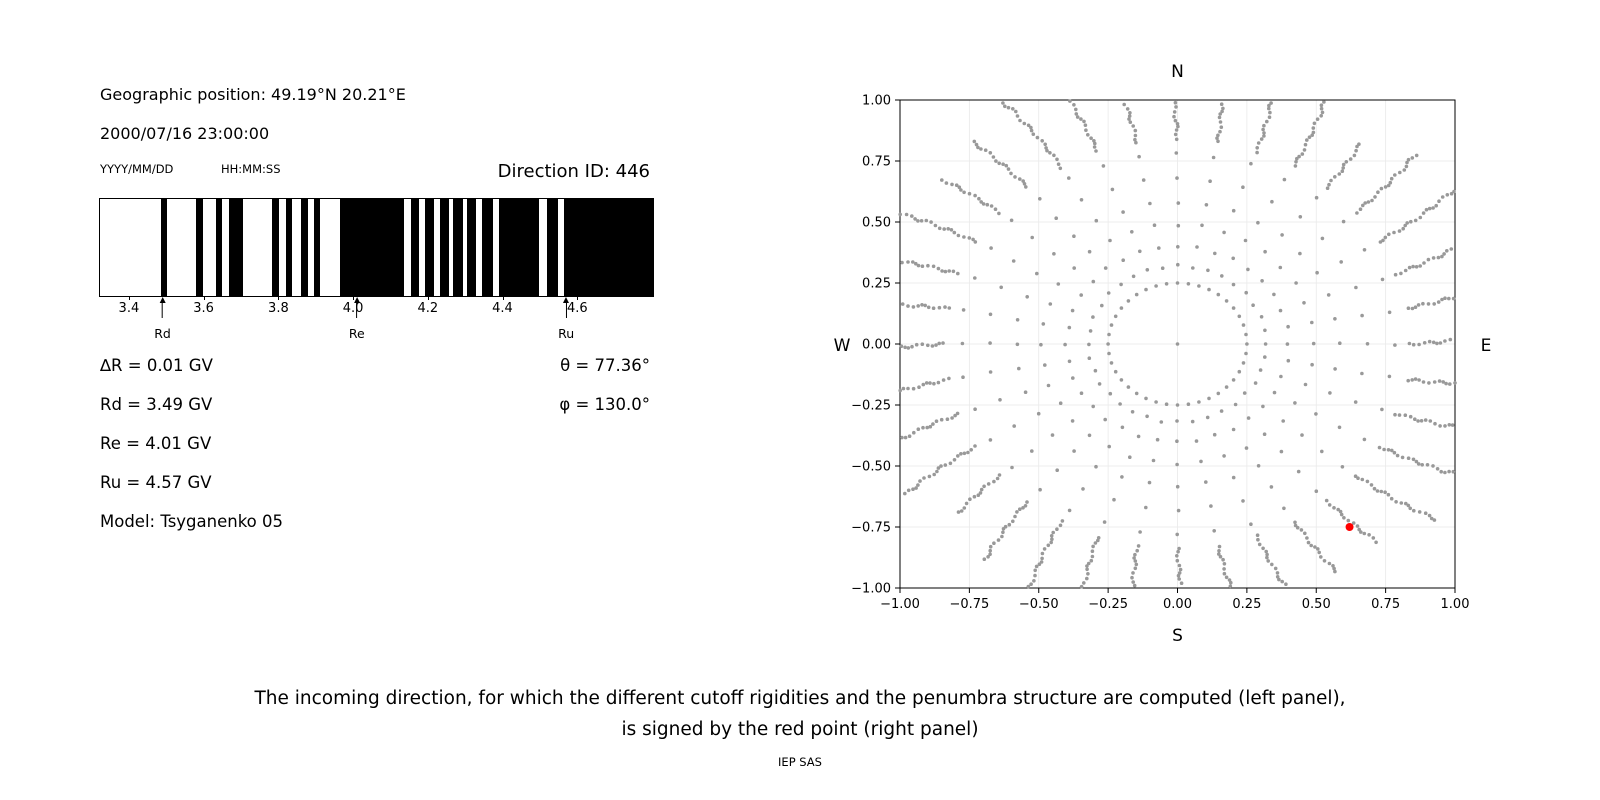 This screenshot has height=800, width=1600. What do you see at coordinates (156, 482) in the screenshot?
I see `ru-label: Ru = 4.57 GV` at bounding box center [156, 482].